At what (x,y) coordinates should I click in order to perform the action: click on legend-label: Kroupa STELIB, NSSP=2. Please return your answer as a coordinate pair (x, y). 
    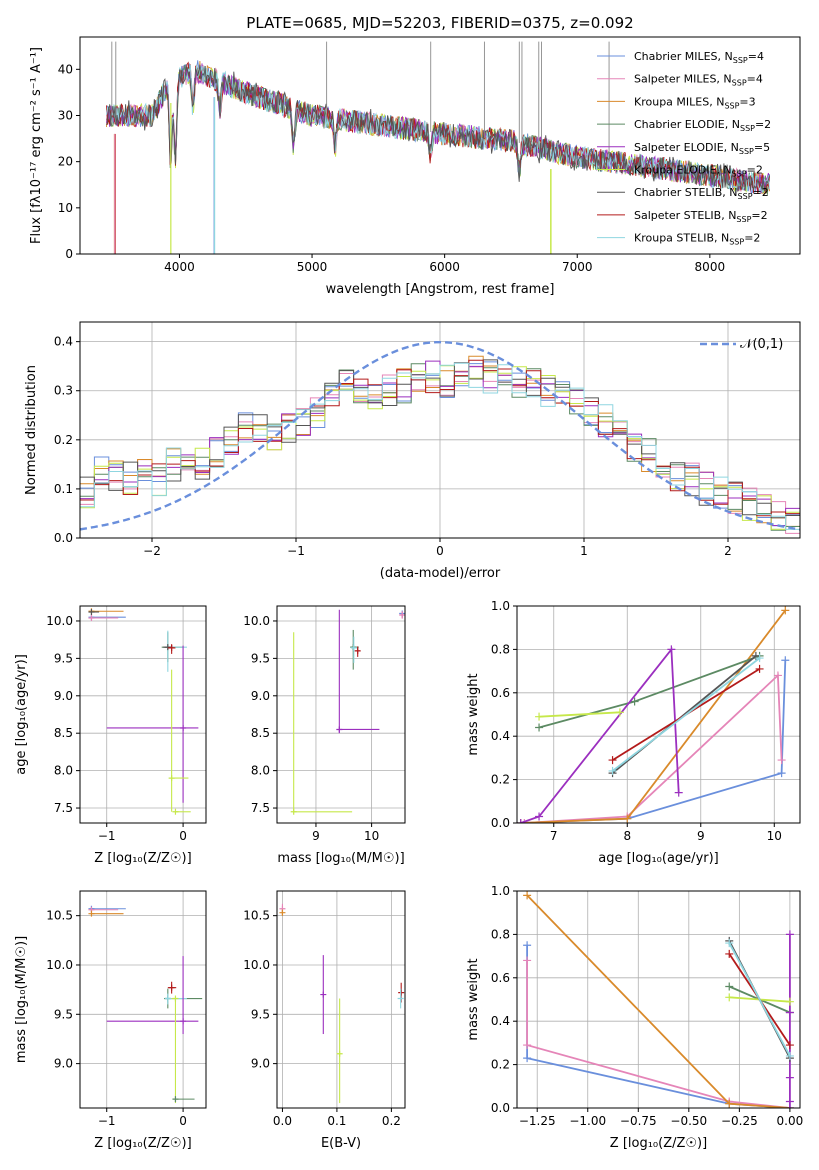
    Looking at the image, I should click on (697, 239).